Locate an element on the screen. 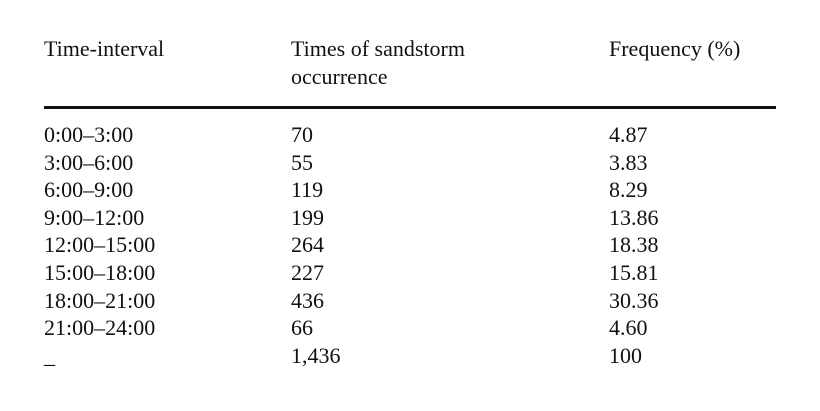 This screenshot has width=820, height=411. table-cell: 8.29 is located at coordinates (628, 190).